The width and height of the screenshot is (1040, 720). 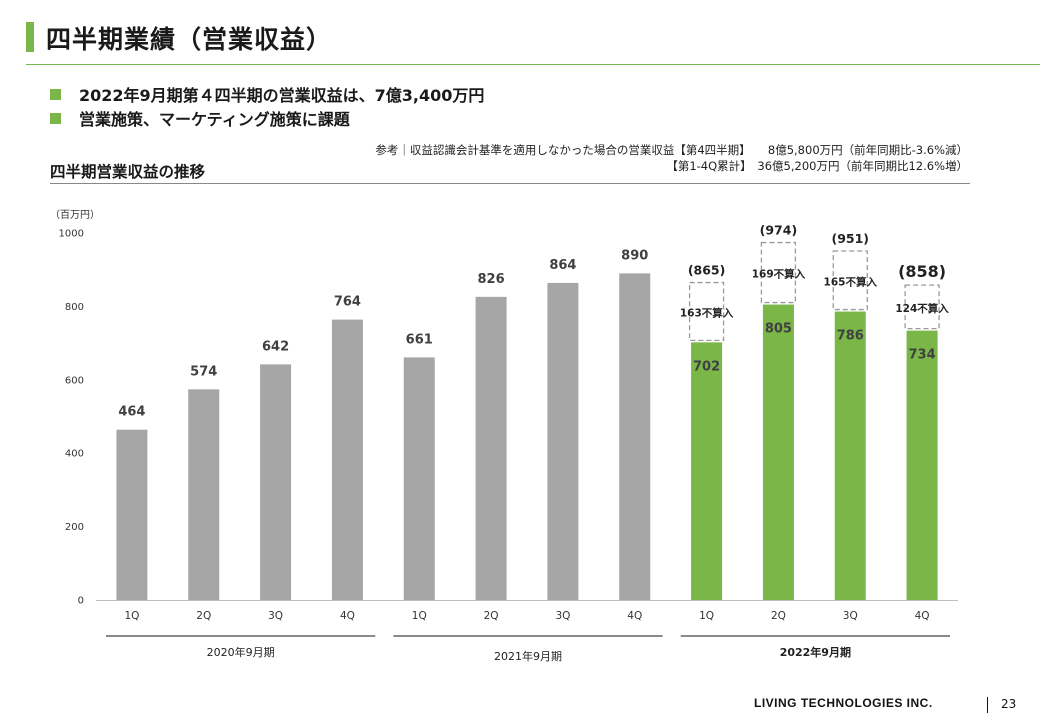 What do you see at coordinates (189, 39) in the screenshot?
I see `page-title: 四半期業績（営業収益）` at bounding box center [189, 39].